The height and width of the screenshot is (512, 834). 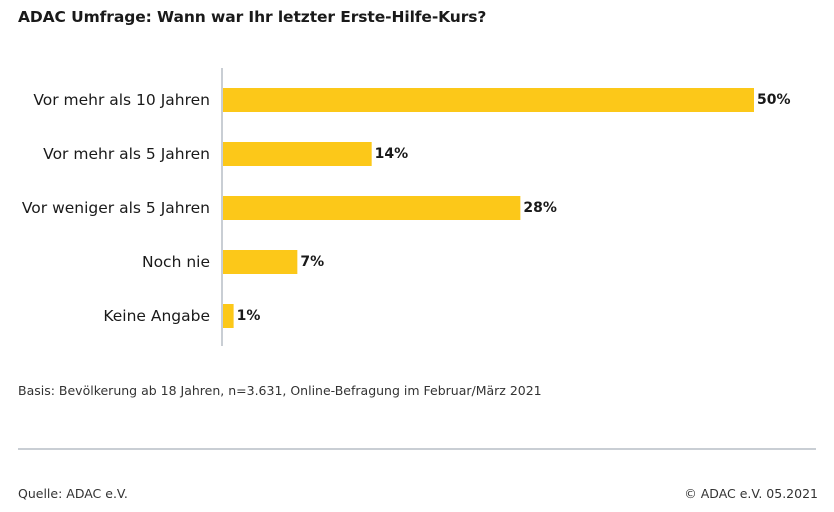 I want to click on category-label: Vor mehr als 5 Jahren, so click(x=126, y=154).